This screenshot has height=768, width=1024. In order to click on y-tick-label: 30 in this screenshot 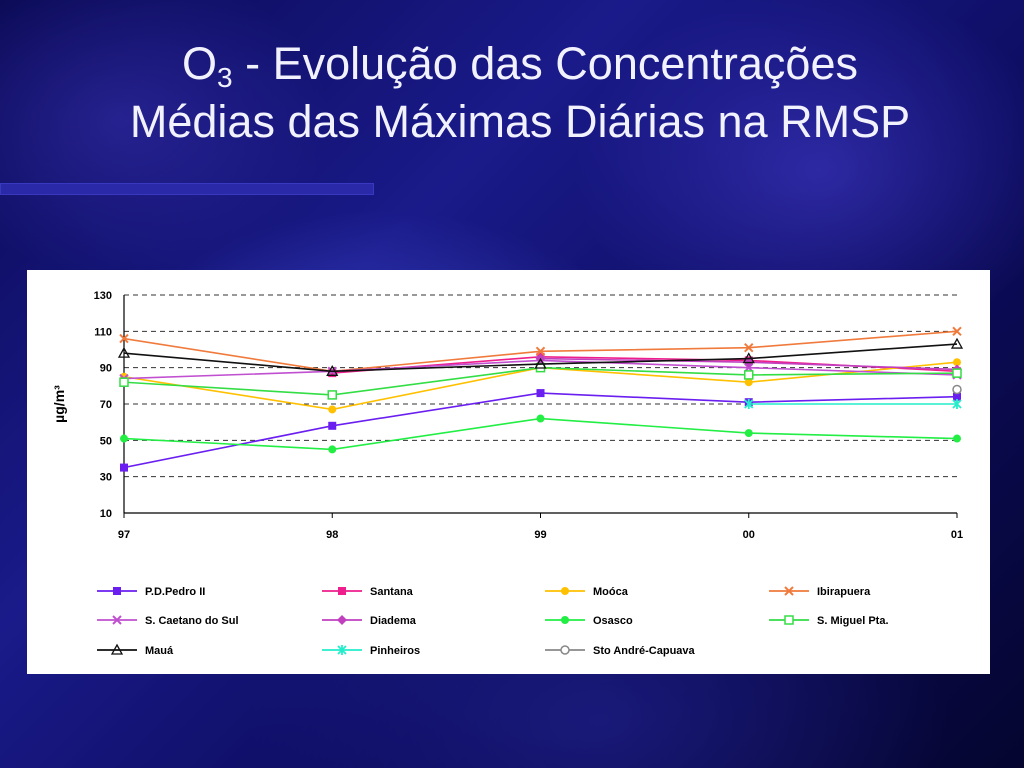, I will do `click(106, 478)`.